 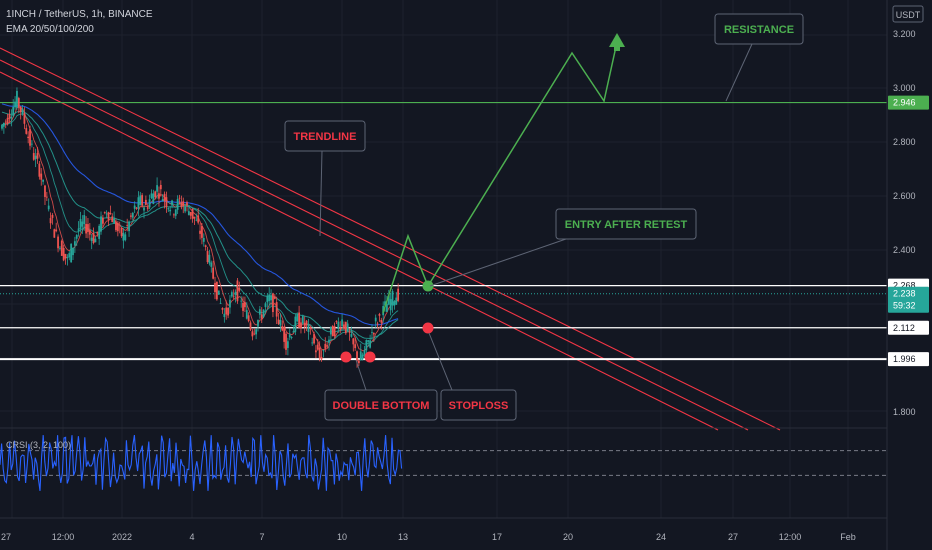 I want to click on annotation-label: RESISTANCE, so click(x=759, y=30).